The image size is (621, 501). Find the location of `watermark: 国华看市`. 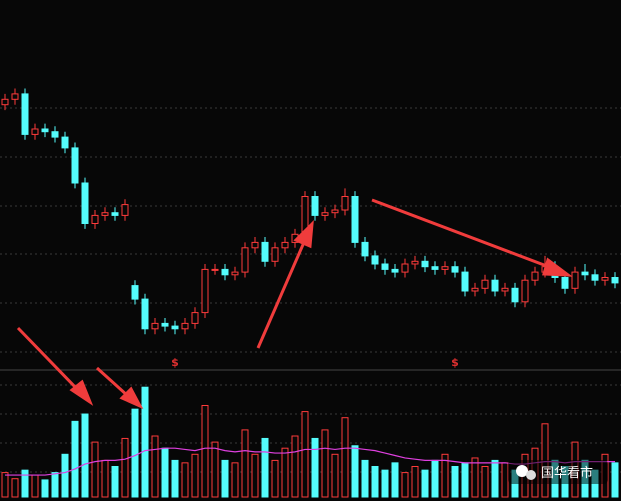

watermark: 国华看市 is located at coordinates (558, 472).